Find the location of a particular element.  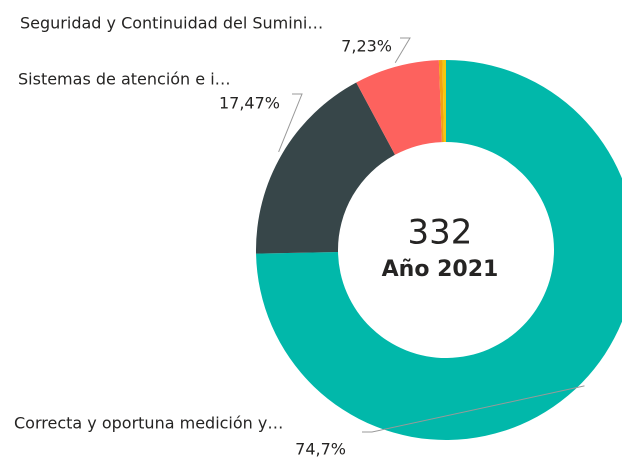

slice-value-label: 17,47% is located at coordinates (249, 103).